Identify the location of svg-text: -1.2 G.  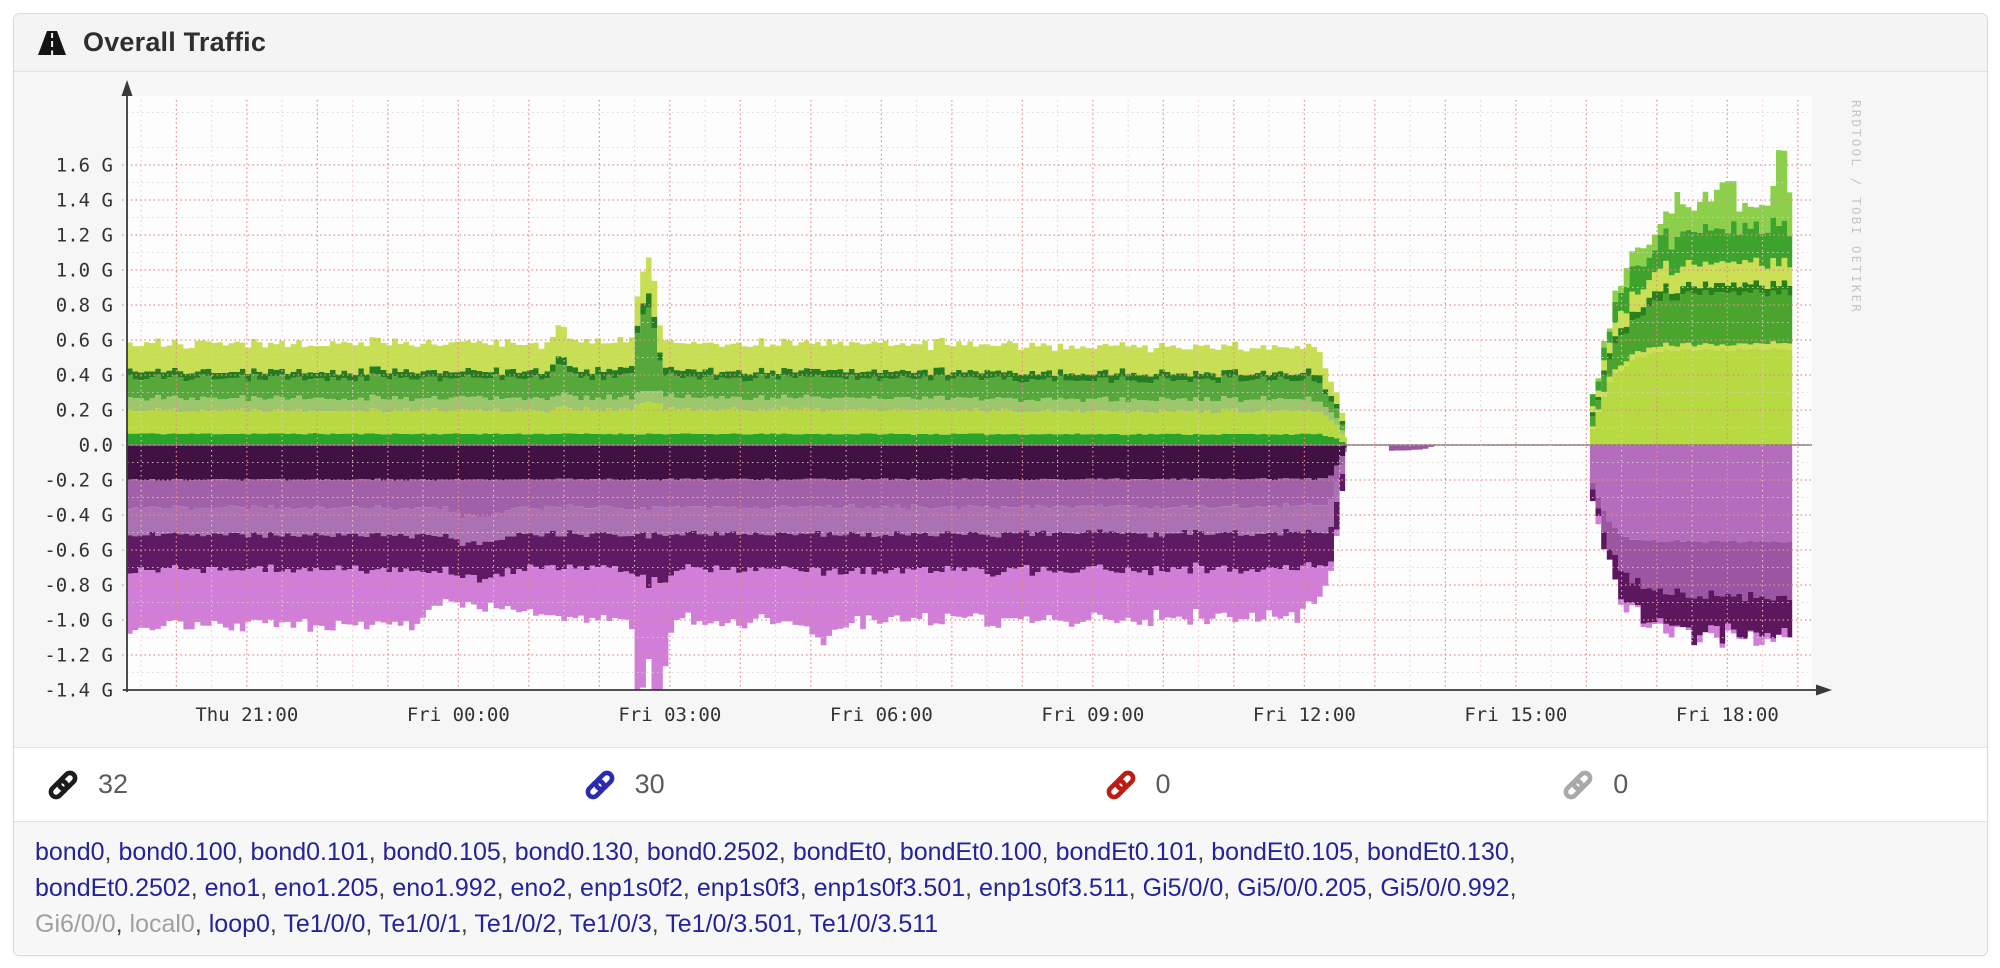
(78, 656).